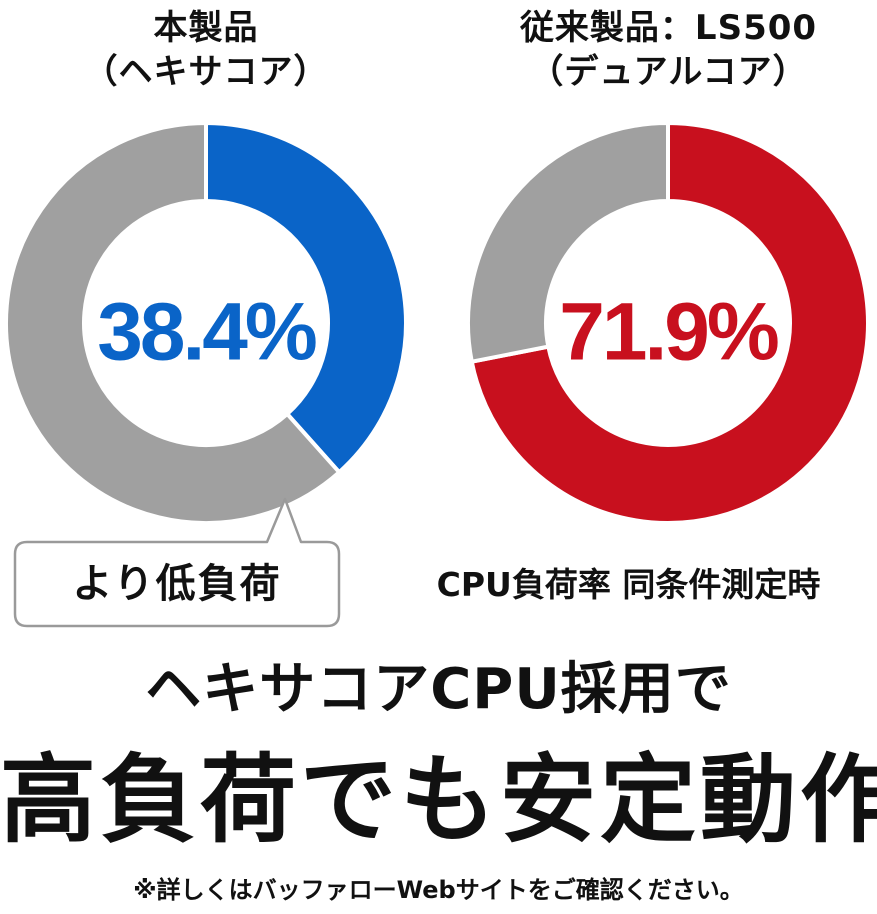 The height and width of the screenshot is (914, 877). Describe the element at coordinates (668, 72) in the screenshot. I see `chart-title-line2: （デュアルコア）` at that location.